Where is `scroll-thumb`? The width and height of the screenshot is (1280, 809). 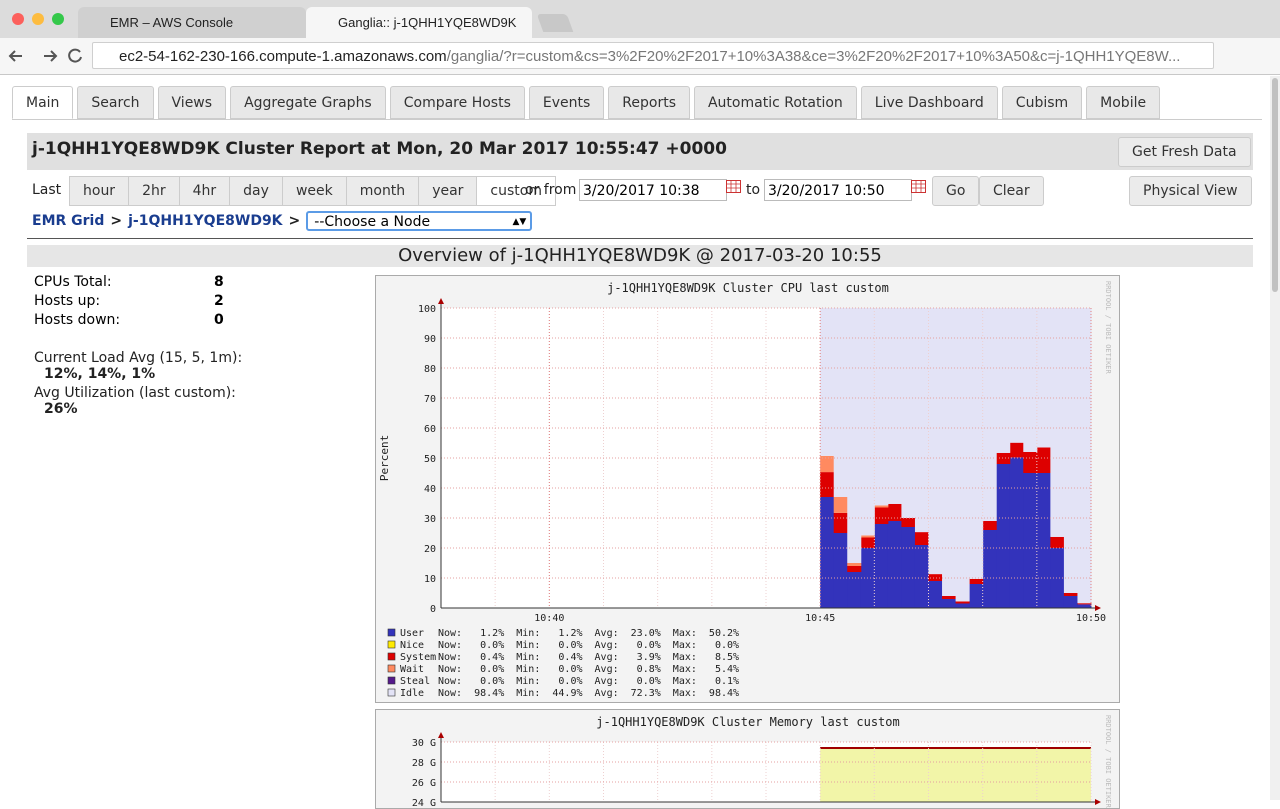 scroll-thumb is located at coordinates (1275, 185).